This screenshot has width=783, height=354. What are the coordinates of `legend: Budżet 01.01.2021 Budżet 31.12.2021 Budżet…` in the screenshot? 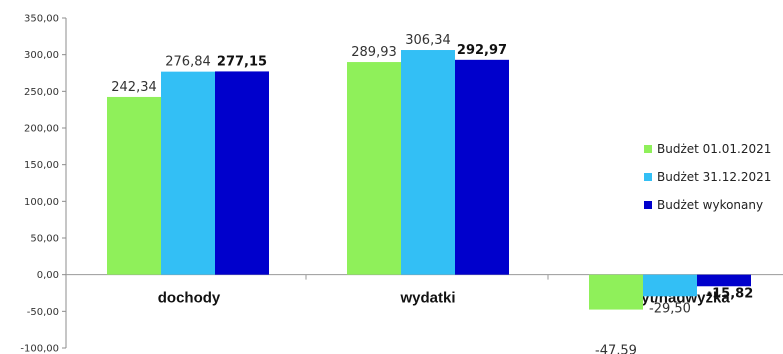 It's located at (707, 177).